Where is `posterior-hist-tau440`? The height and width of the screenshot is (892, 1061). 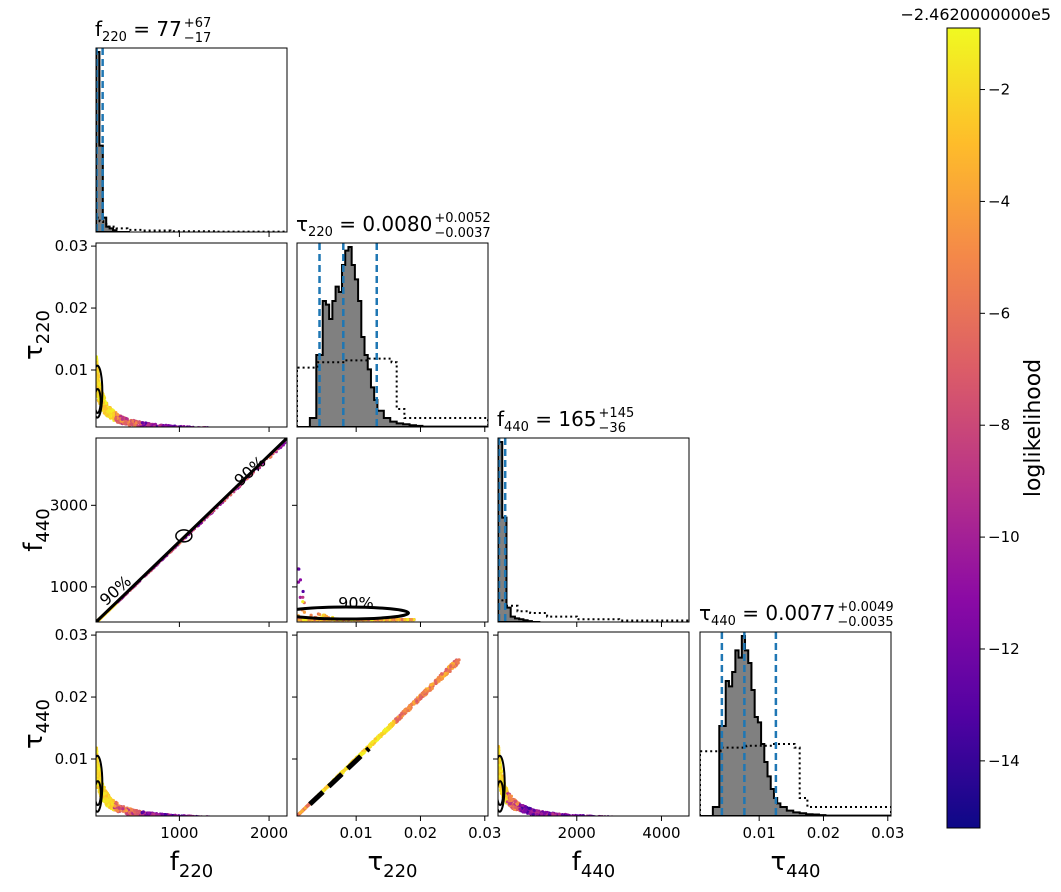
posterior-hist-tau440 is located at coordinates (795, 725).